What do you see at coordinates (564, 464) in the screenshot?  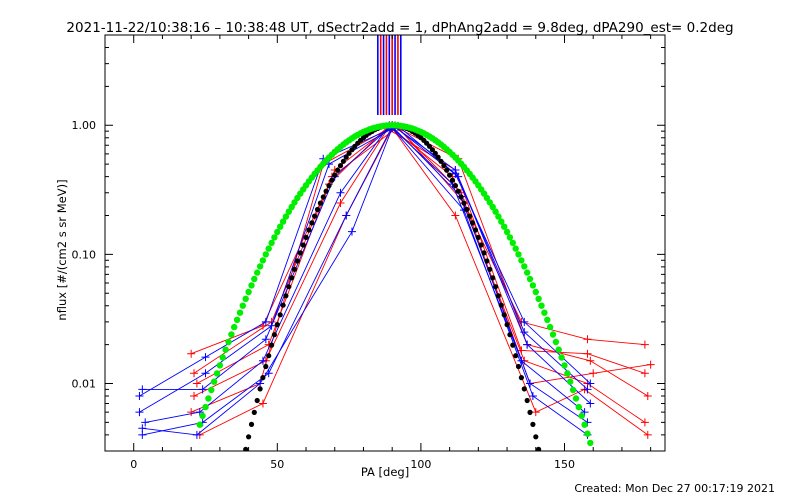 I see `x-tick-label: 150` at bounding box center [564, 464].